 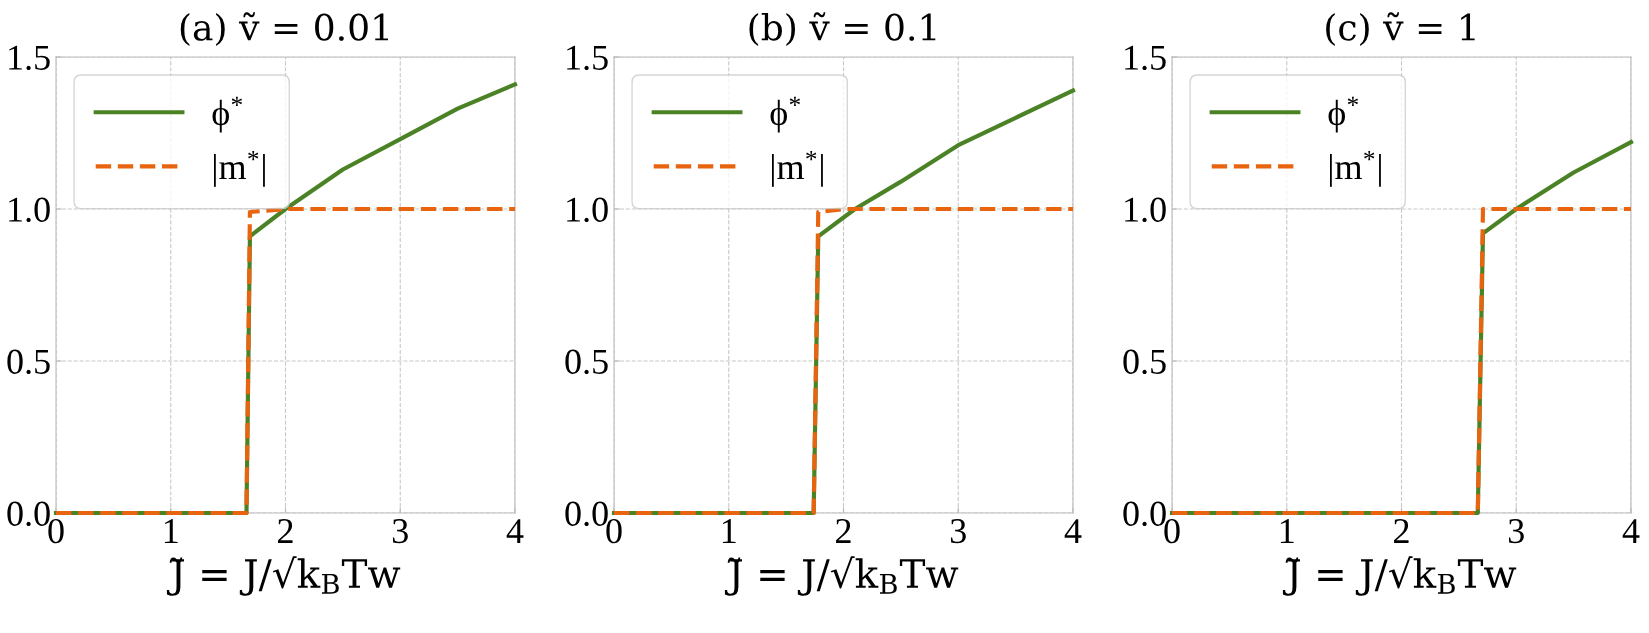 I want to click on chart-title: (b) ṽ = 0.1, so click(x=842, y=29).